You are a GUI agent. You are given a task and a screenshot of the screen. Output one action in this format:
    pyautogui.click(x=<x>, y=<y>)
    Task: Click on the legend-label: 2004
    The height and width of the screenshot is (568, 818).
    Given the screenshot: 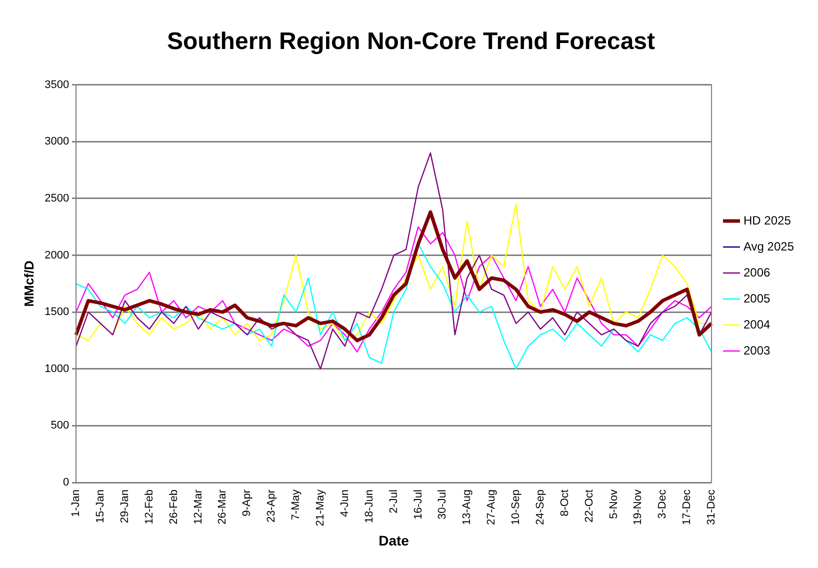 What is the action you would take?
    pyautogui.click(x=757, y=324)
    